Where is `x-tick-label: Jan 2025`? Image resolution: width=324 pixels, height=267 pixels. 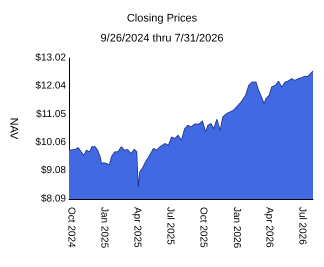
x-tick-label: Jan 2025 is located at coordinates (104, 228).